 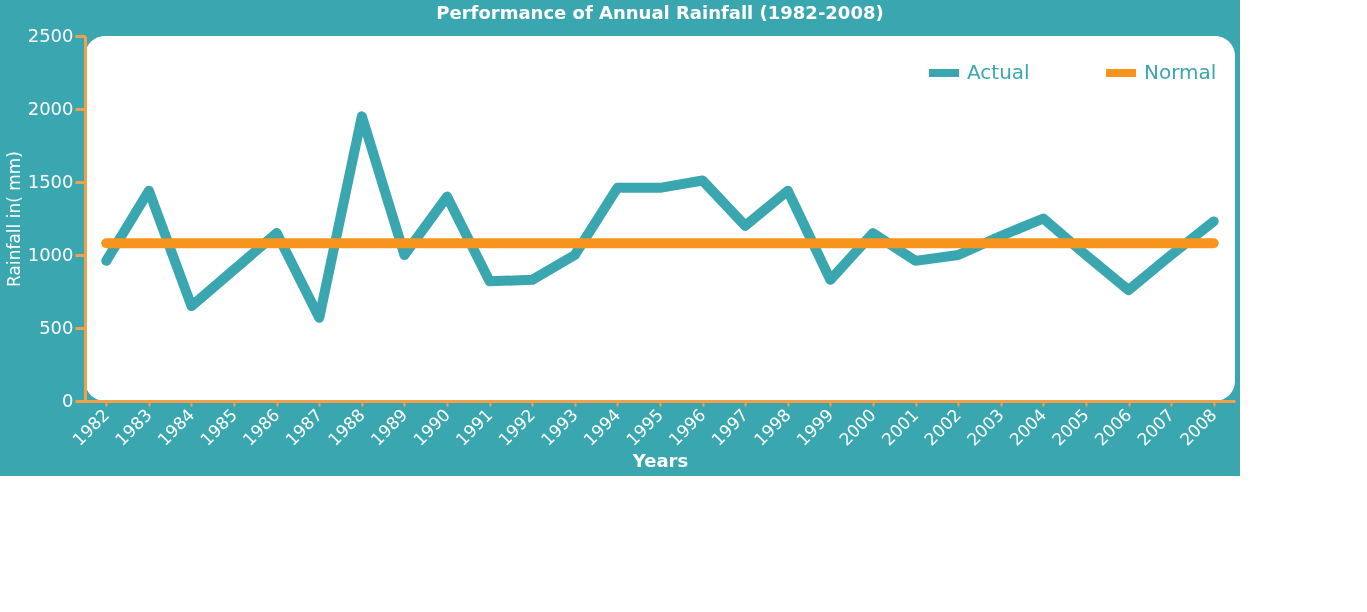 What do you see at coordinates (56, 327) in the screenshot?
I see `y-tick-label: 500` at bounding box center [56, 327].